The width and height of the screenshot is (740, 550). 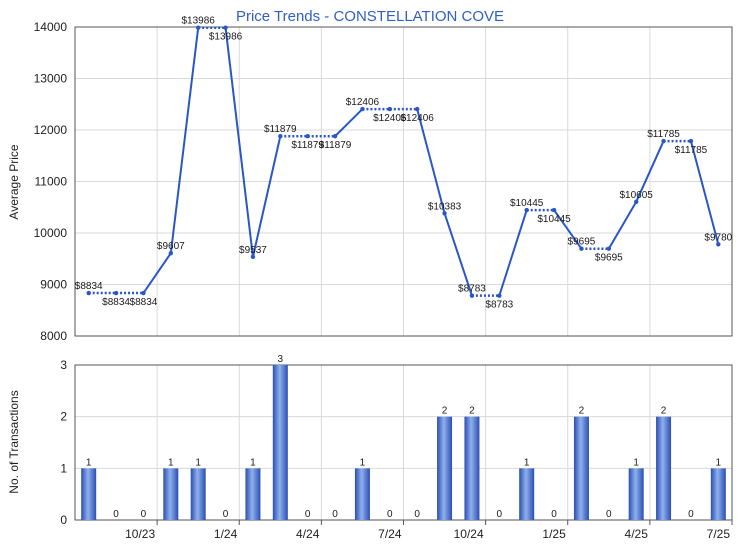 I want to click on x-tick-label: 10/24, so click(x=469, y=534).